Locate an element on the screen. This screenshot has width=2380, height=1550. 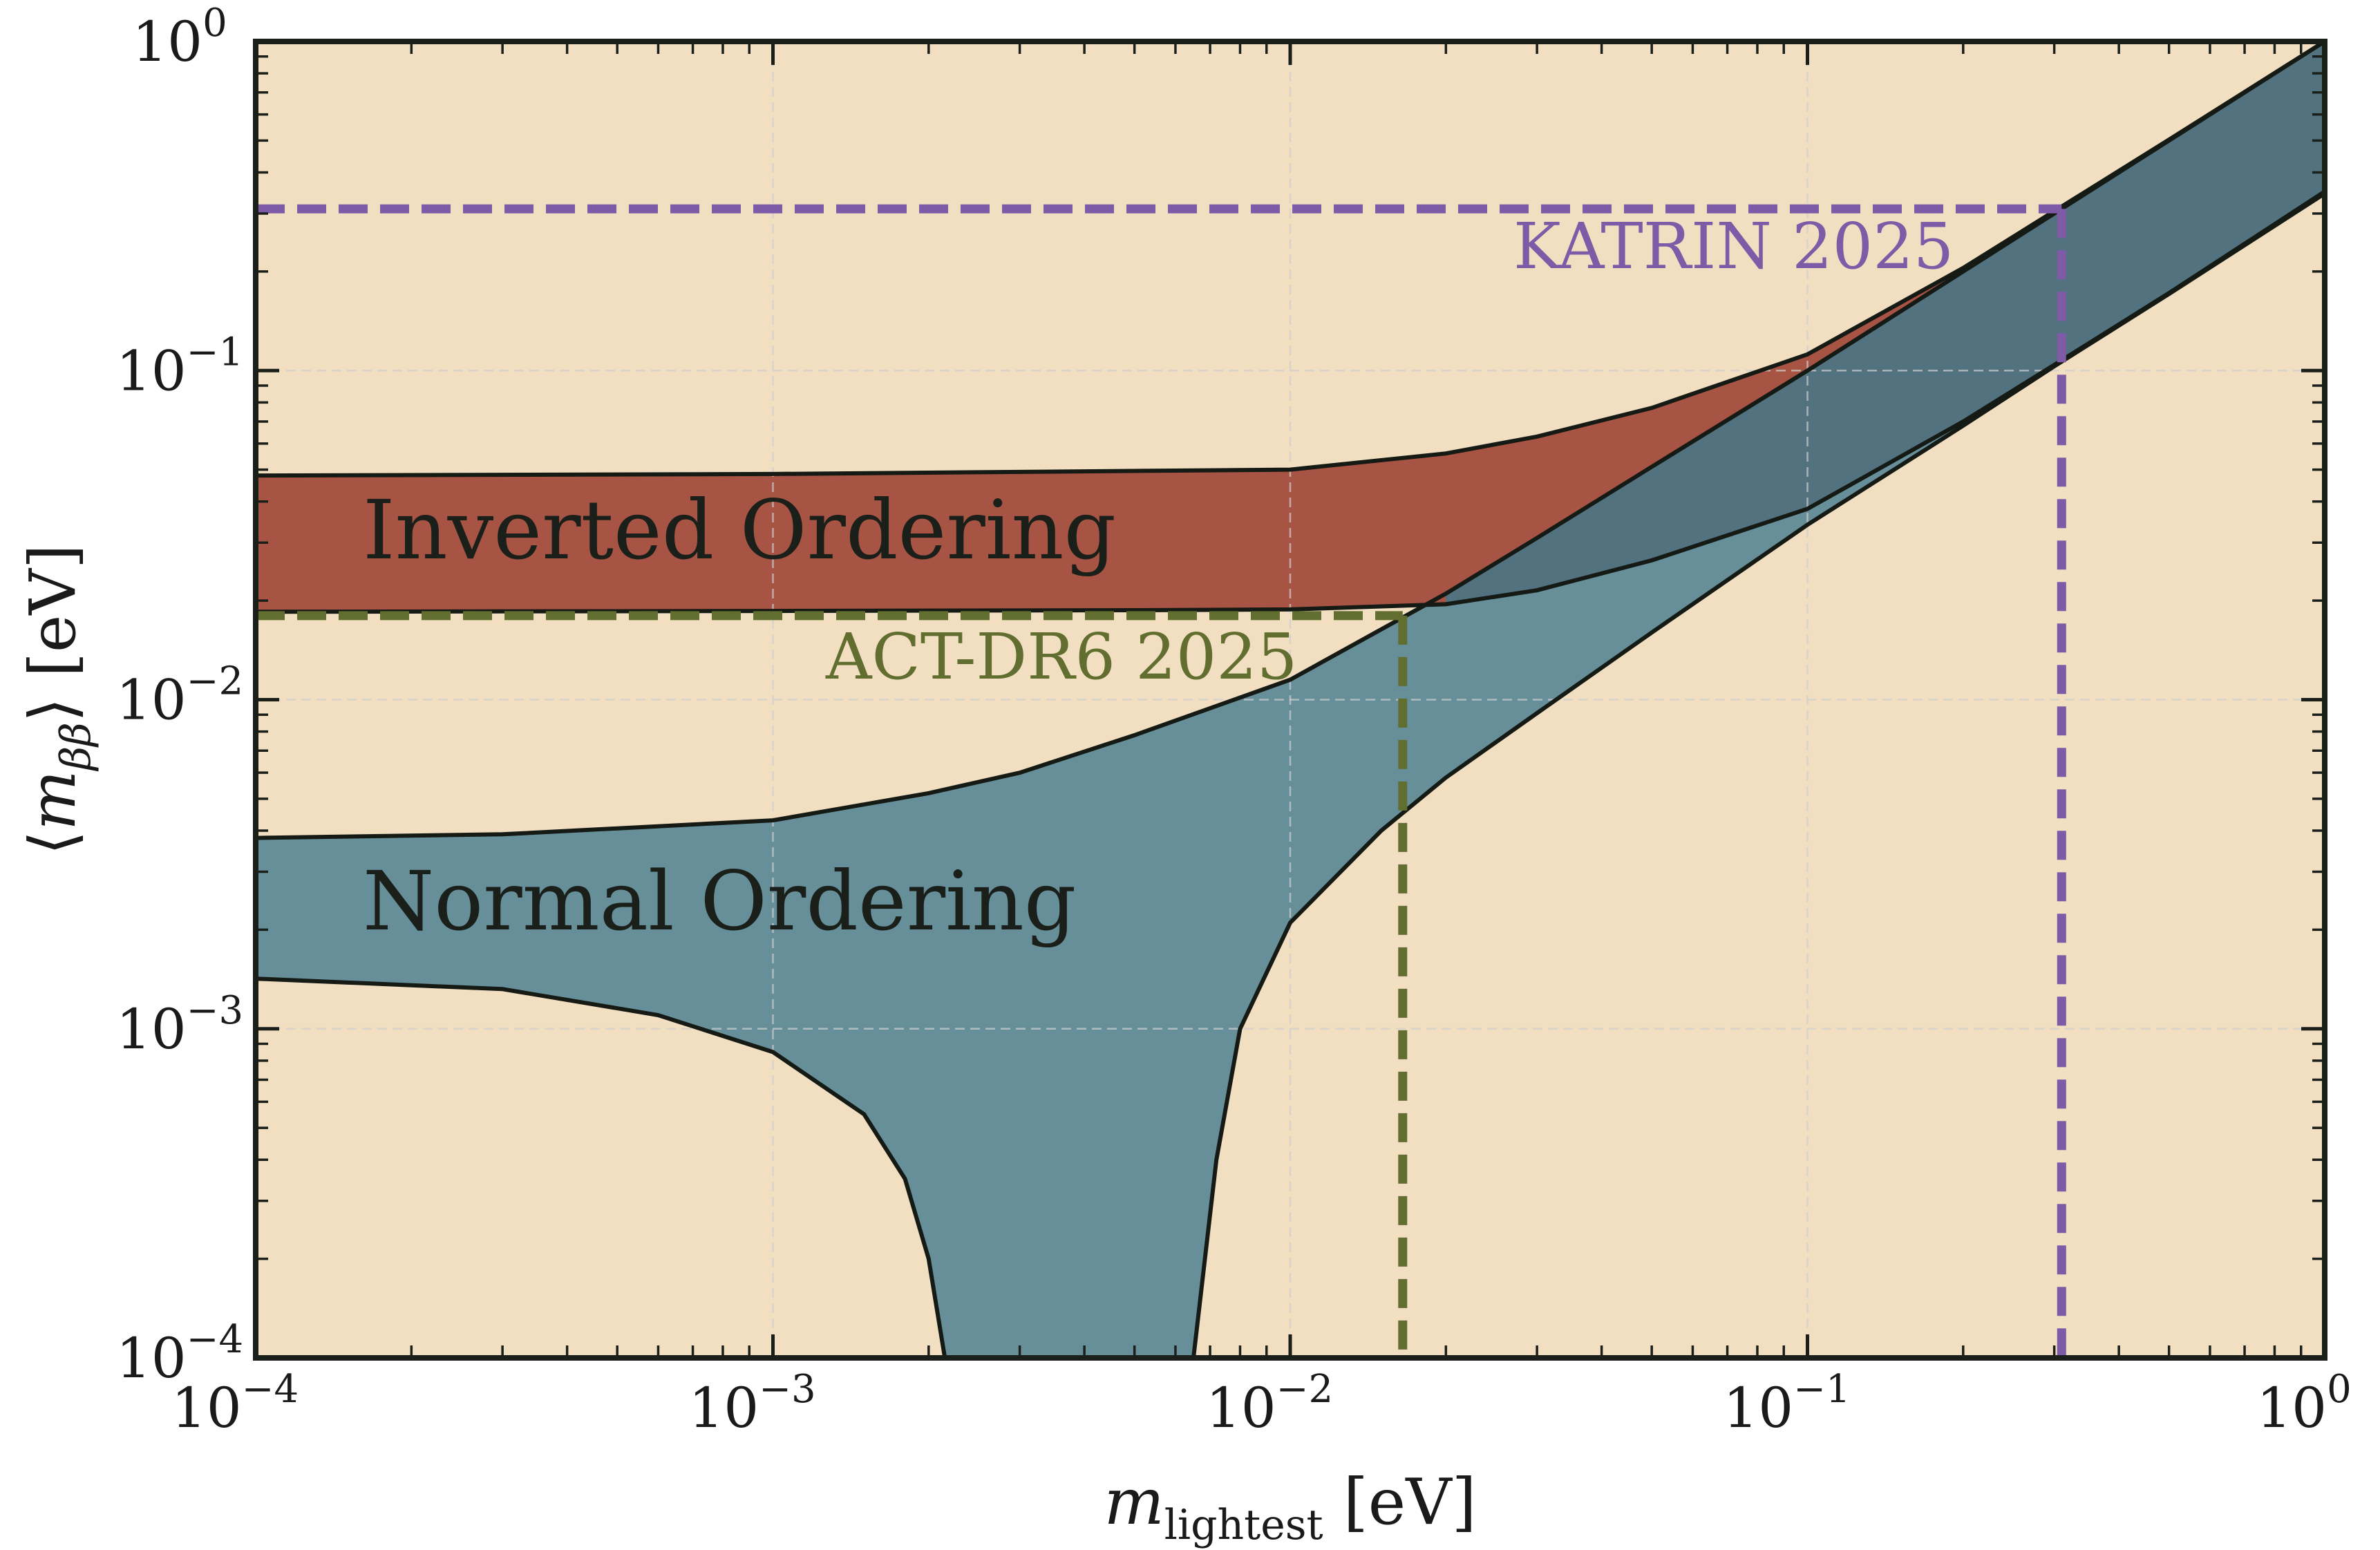
y-tick-label: 10⁻¹ is located at coordinates (179, 366).